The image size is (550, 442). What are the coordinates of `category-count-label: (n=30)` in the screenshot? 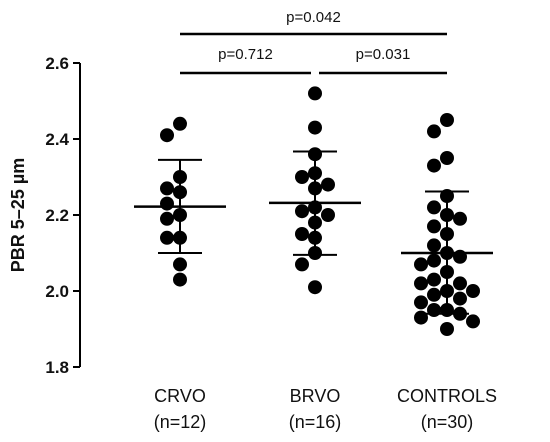 It's located at (447, 422).